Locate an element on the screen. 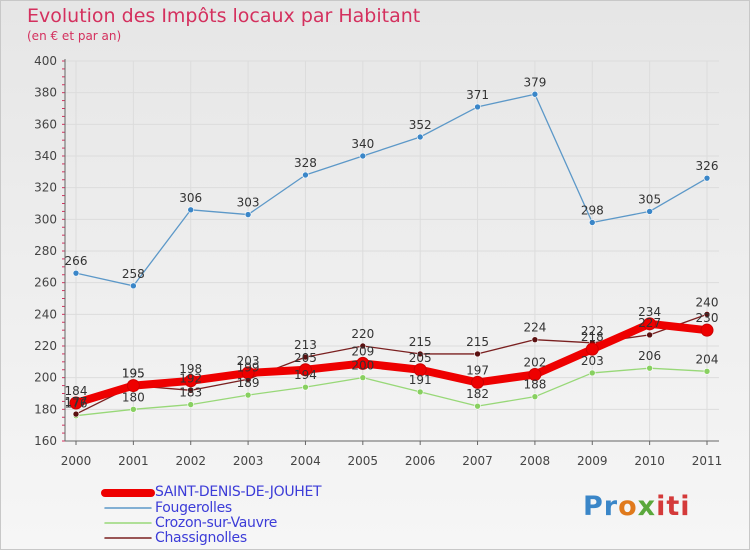  point-s2-2006 is located at coordinates (420, 392).